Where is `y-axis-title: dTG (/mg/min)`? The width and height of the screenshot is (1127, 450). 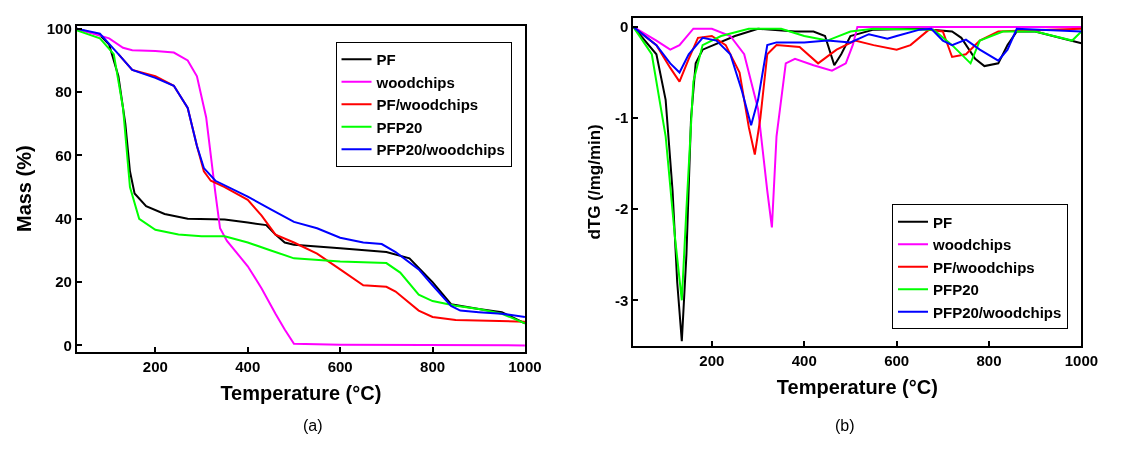
y-axis-title: dTG (/mg/min) is located at coordinates (595, 182).